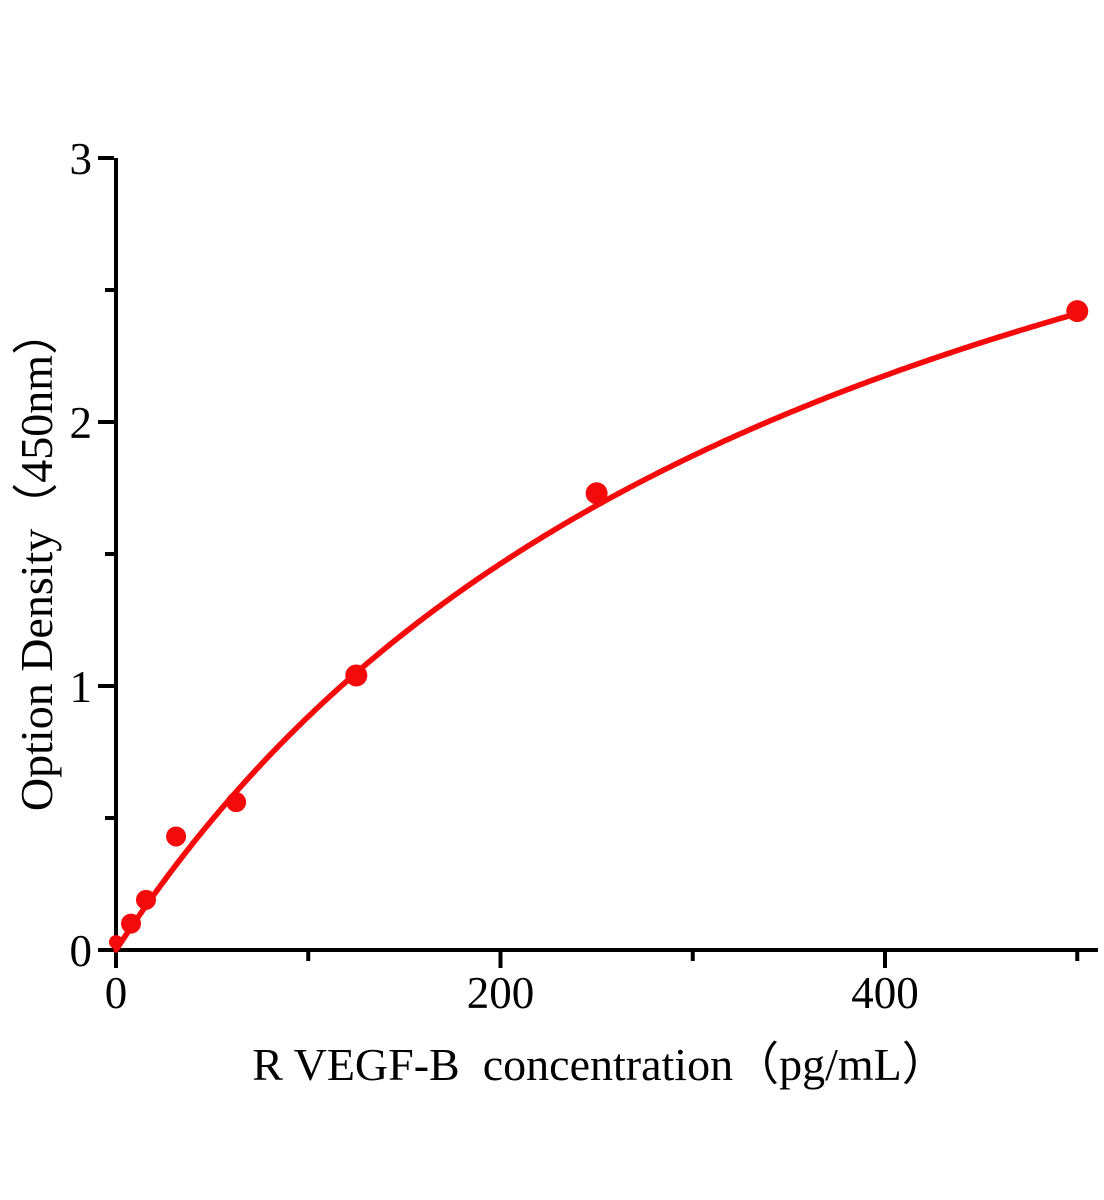 The width and height of the screenshot is (1104, 1200). What do you see at coordinates (81, 687) in the screenshot?
I see `y-tick-label: 1` at bounding box center [81, 687].